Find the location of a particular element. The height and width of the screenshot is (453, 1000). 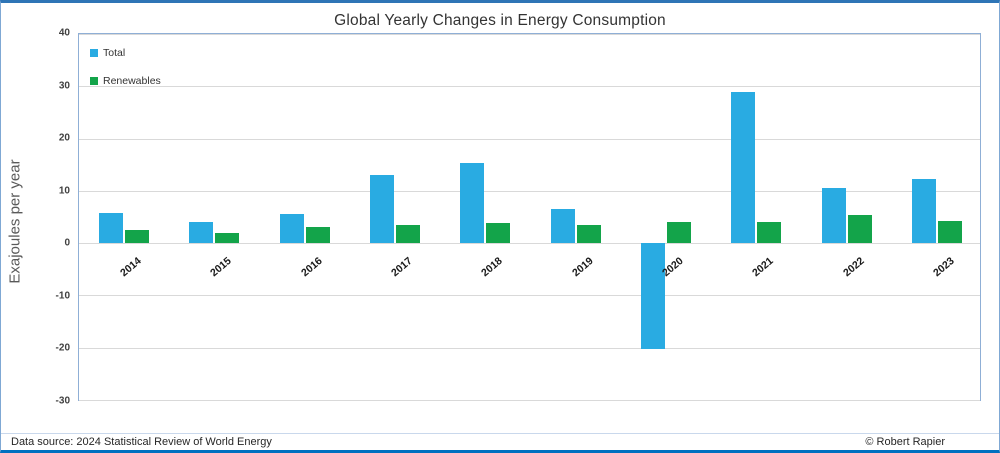

x-axis-label-2018: 2018 is located at coordinates (492, 267).